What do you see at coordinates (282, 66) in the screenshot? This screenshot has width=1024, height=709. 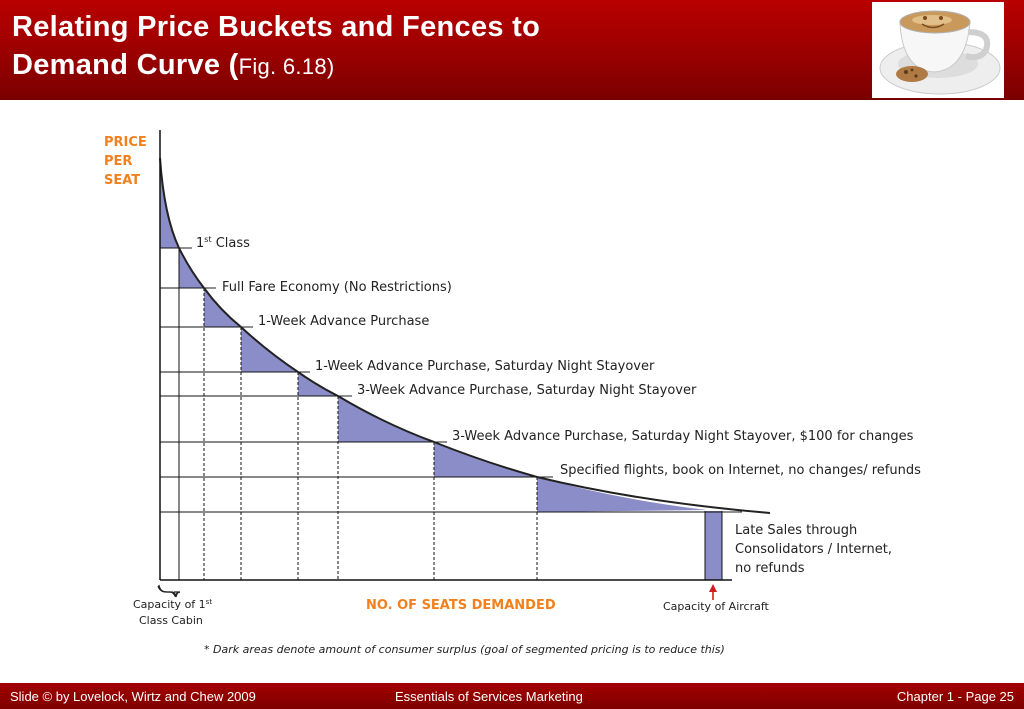 I see `figure-reference: Fig. 6.18` at bounding box center [282, 66].